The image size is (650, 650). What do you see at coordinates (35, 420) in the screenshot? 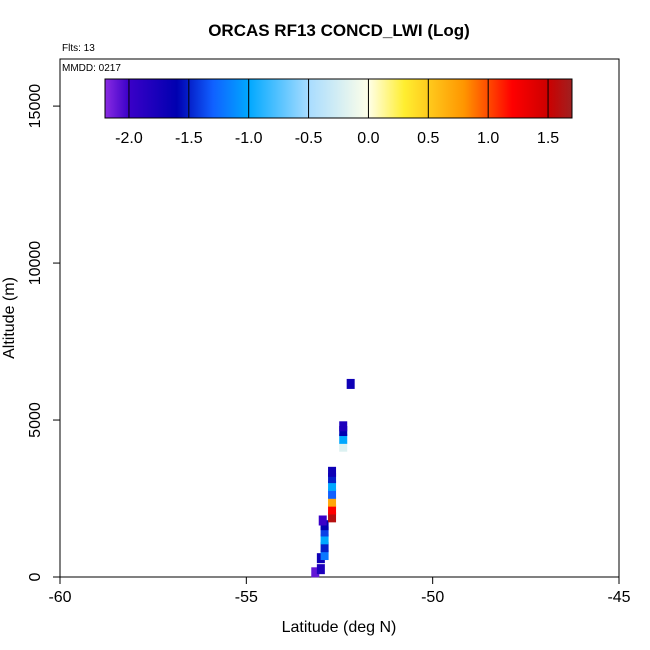
I see `y-tick-label: 5000` at bounding box center [35, 420].